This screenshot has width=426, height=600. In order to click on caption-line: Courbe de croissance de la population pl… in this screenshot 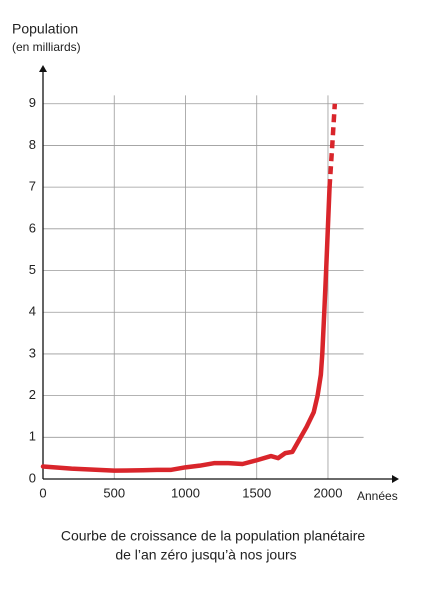, I will do `click(213, 536)`.